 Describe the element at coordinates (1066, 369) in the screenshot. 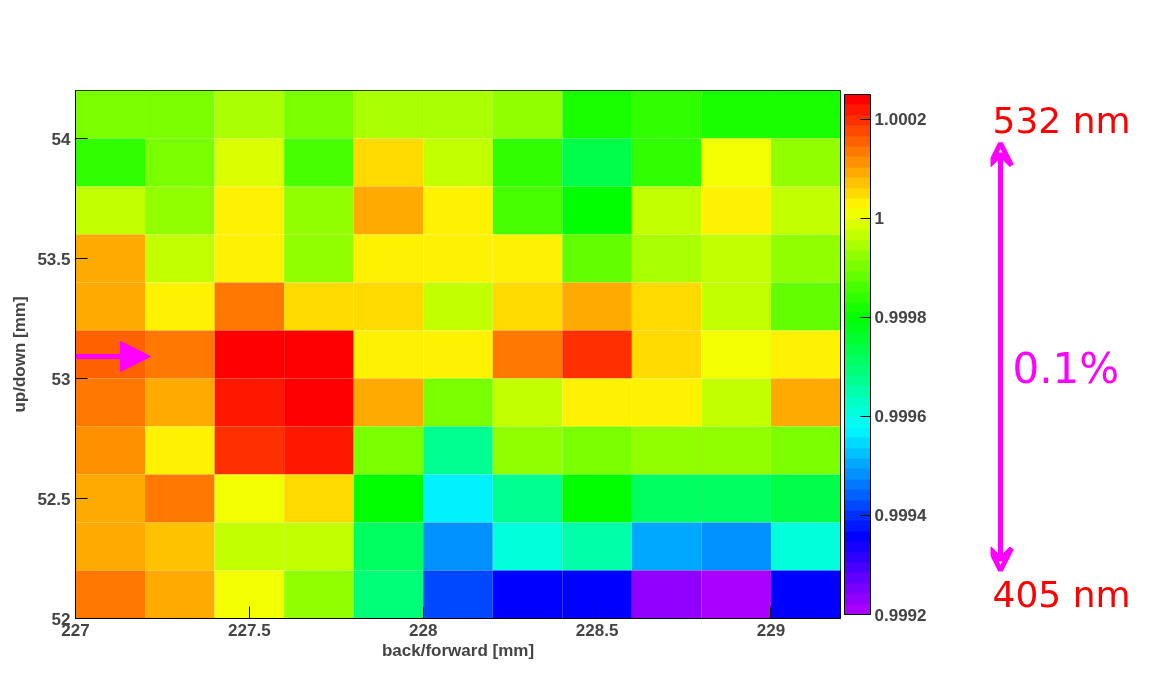

I see `text: 0.1%` at that location.